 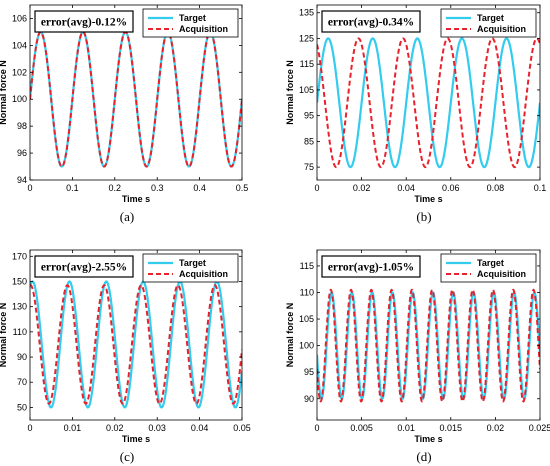 What do you see at coordinates (242, 428) in the screenshot?
I see `x-tick-label: 0.05` at bounding box center [242, 428].